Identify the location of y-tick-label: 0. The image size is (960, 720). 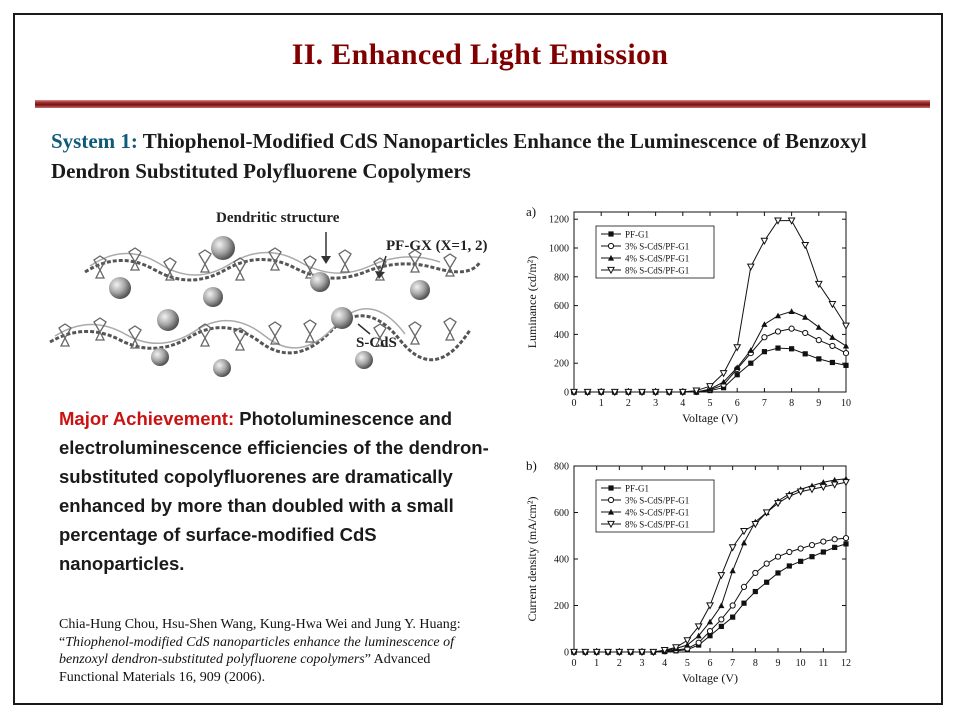
(566, 653).